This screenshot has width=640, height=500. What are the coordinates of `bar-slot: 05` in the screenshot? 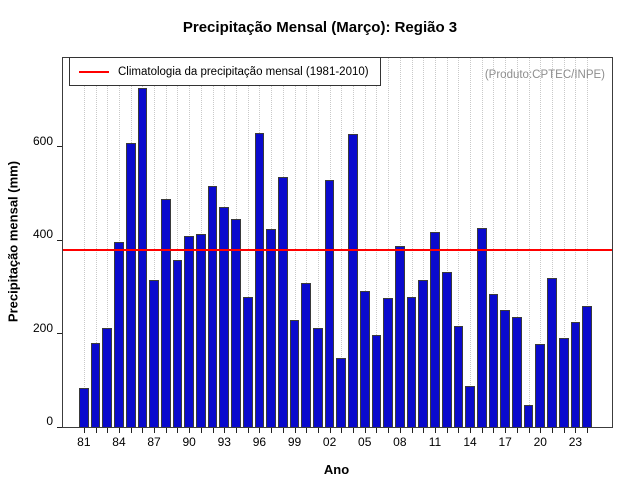 It's located at (364, 253).